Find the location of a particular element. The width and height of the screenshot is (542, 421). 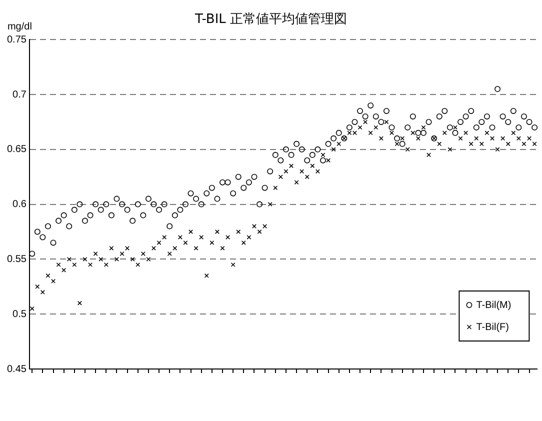

y-axis-title: mg/dl is located at coordinates (19, 26).